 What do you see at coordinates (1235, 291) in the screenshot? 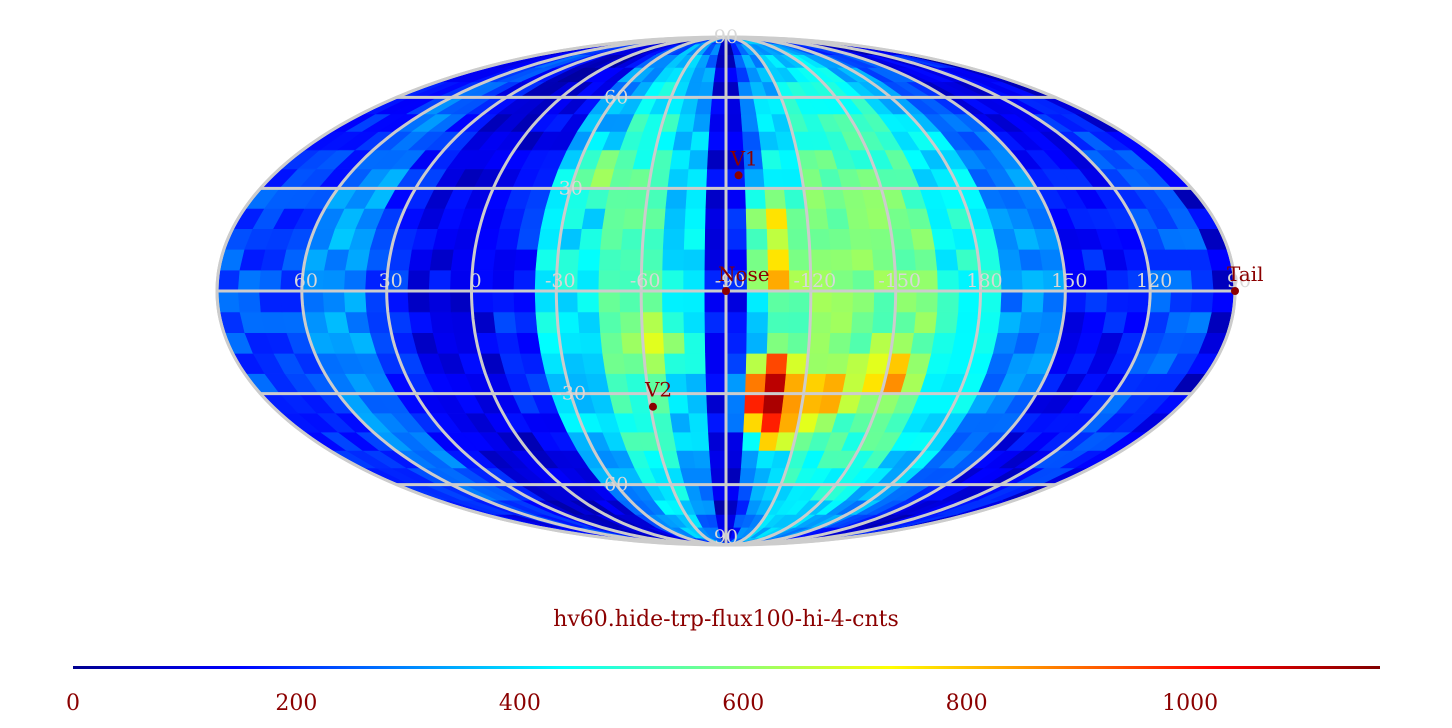
I see `marker-dot` at bounding box center [1235, 291].